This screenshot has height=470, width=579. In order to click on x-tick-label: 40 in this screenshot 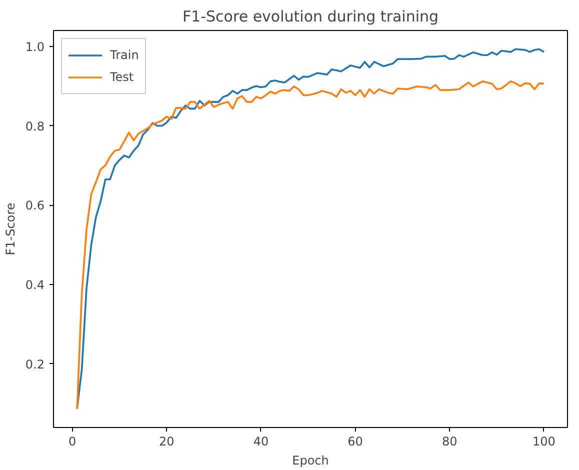, I will do `click(261, 441)`.